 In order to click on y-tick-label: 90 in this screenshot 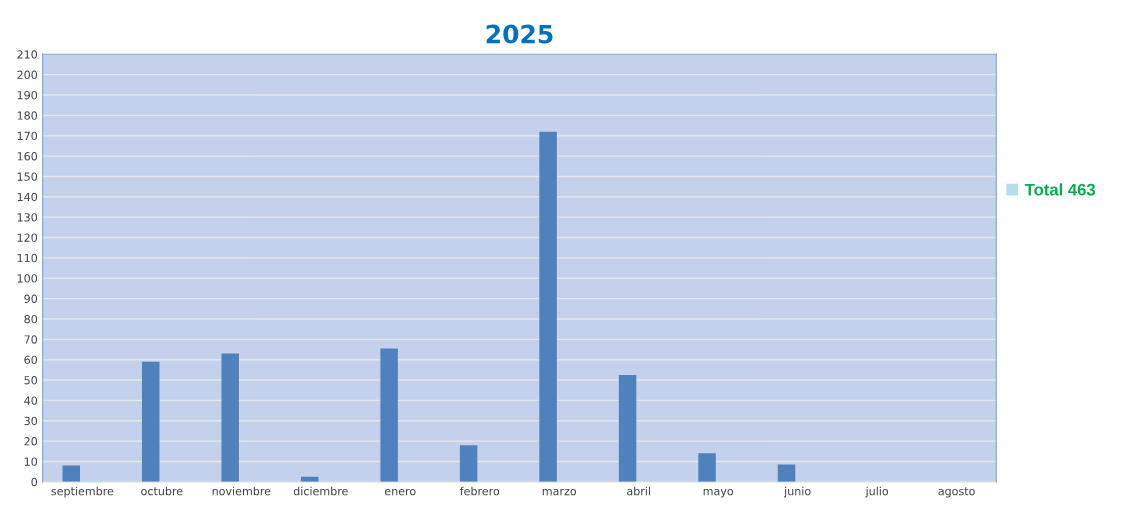, I will do `click(31, 298)`.